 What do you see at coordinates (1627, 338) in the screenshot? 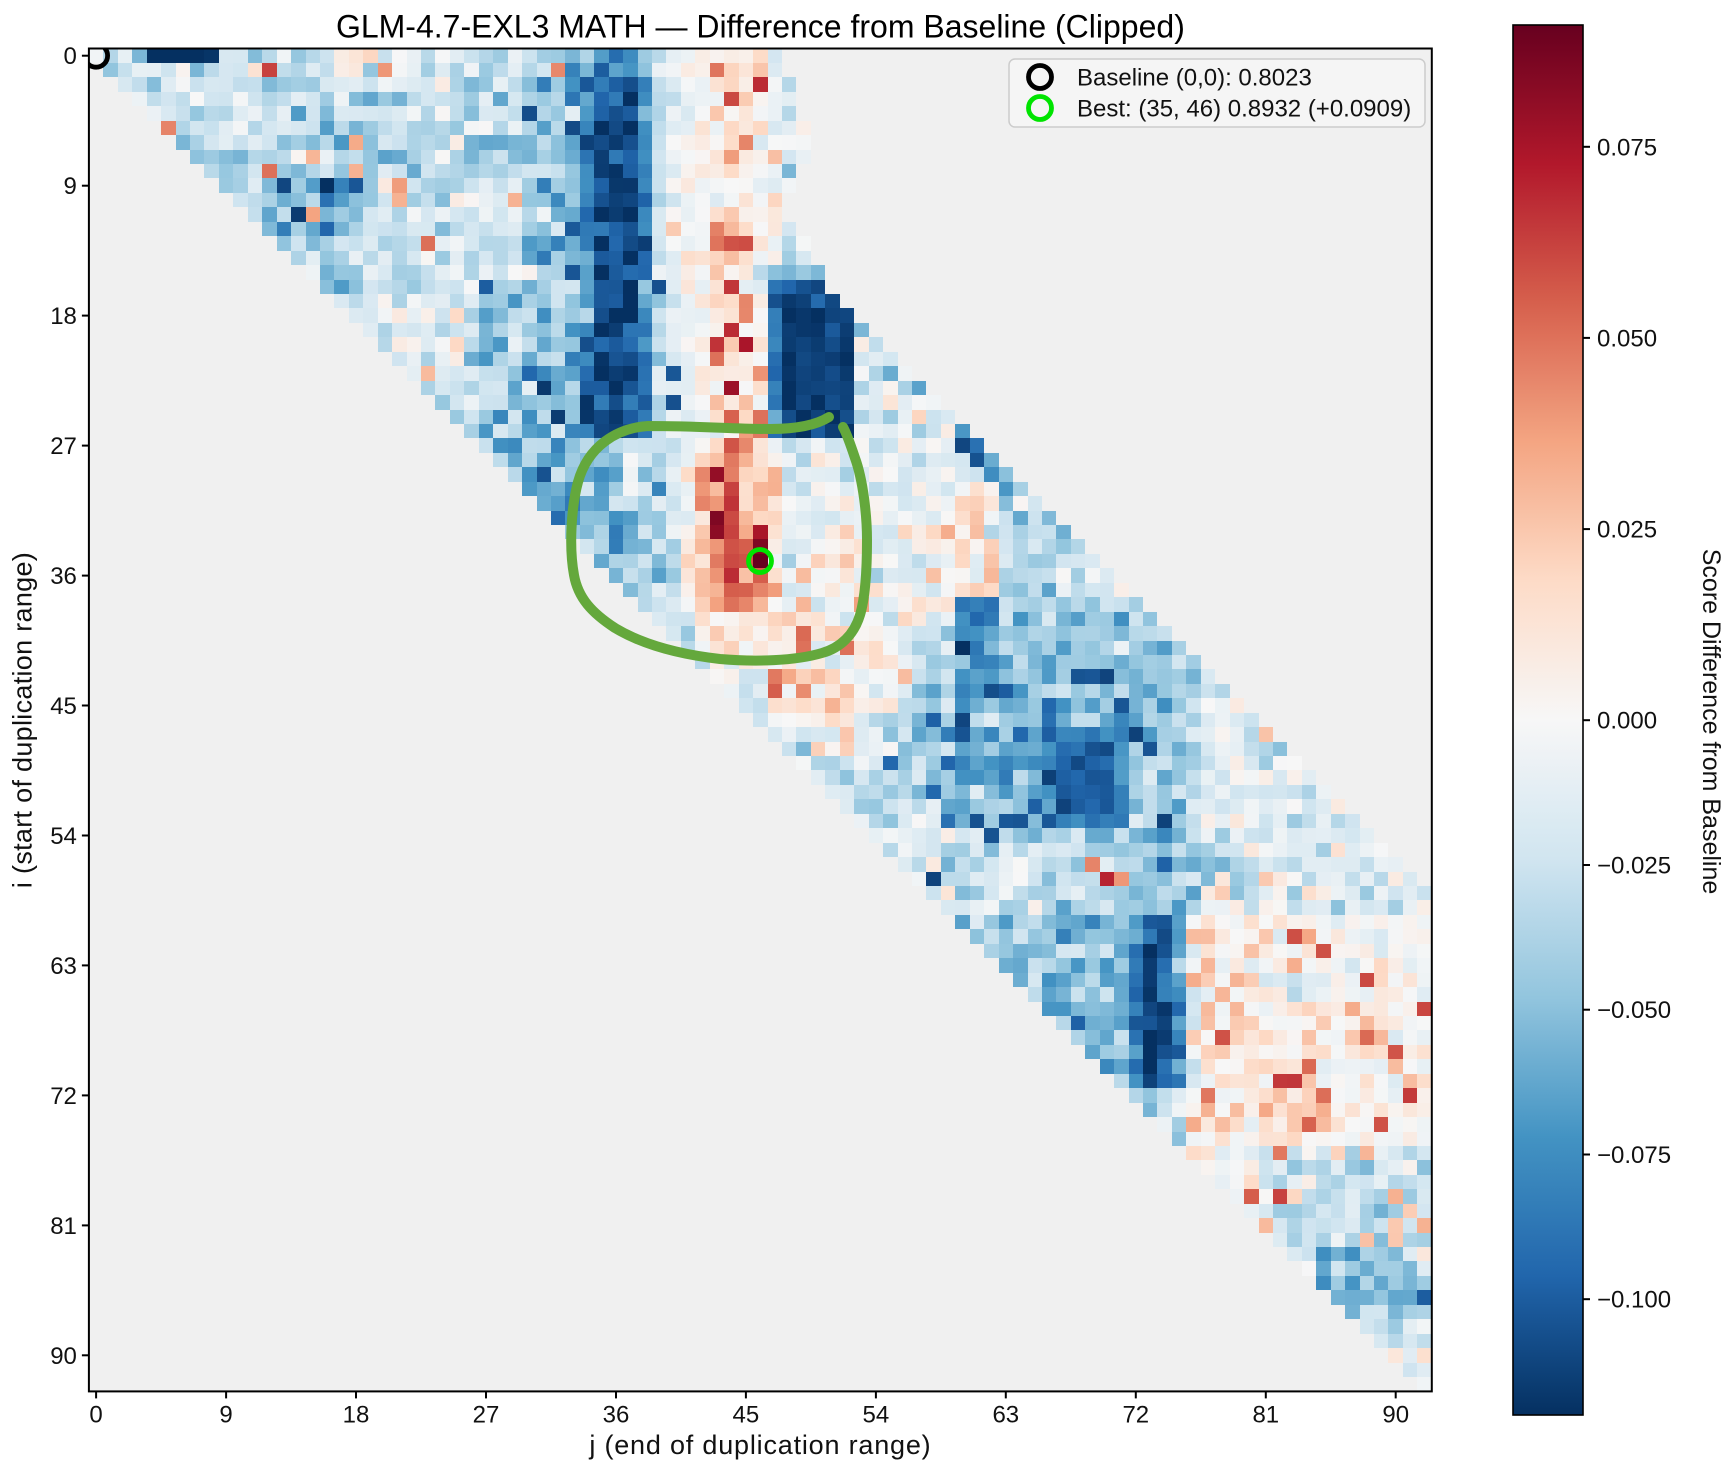
I see `svg-text: 0.050` at bounding box center [1627, 338].